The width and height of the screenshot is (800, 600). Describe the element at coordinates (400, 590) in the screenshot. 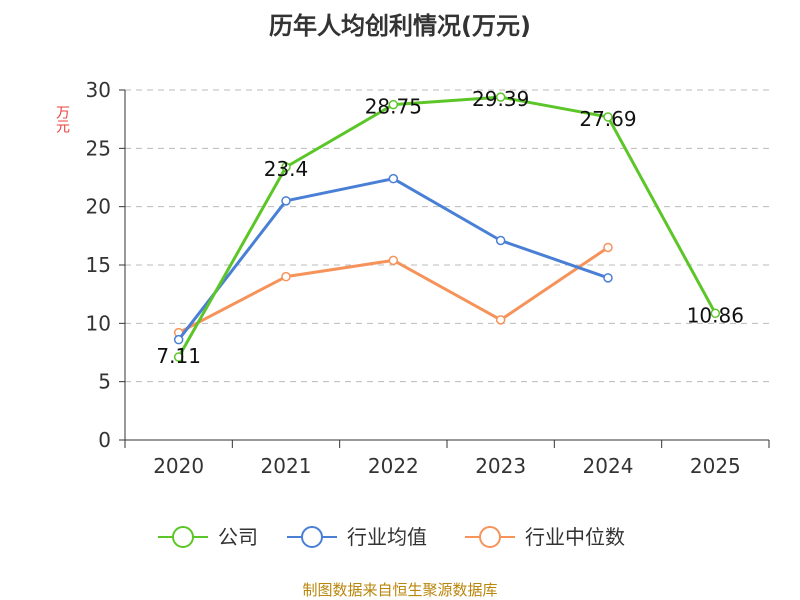

I see `source-footer: 制图数据来自恒生聚源数据库` at that location.